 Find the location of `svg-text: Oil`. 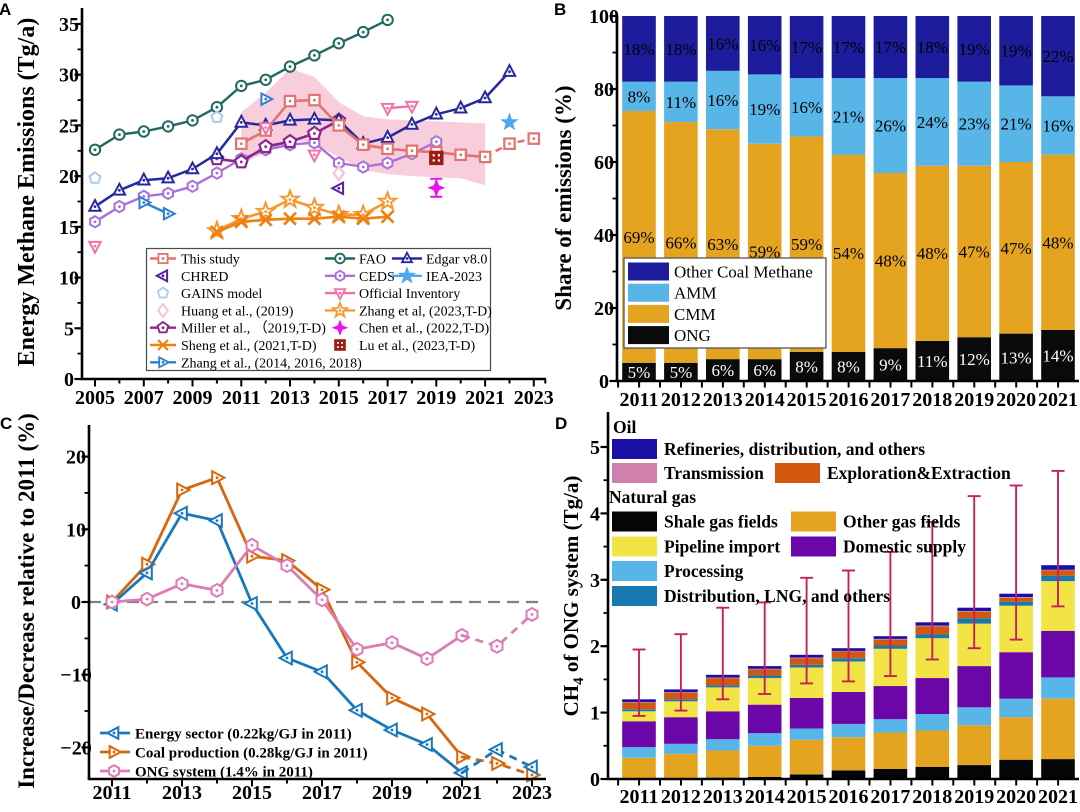

svg-text: Oil is located at coordinates (624, 427).